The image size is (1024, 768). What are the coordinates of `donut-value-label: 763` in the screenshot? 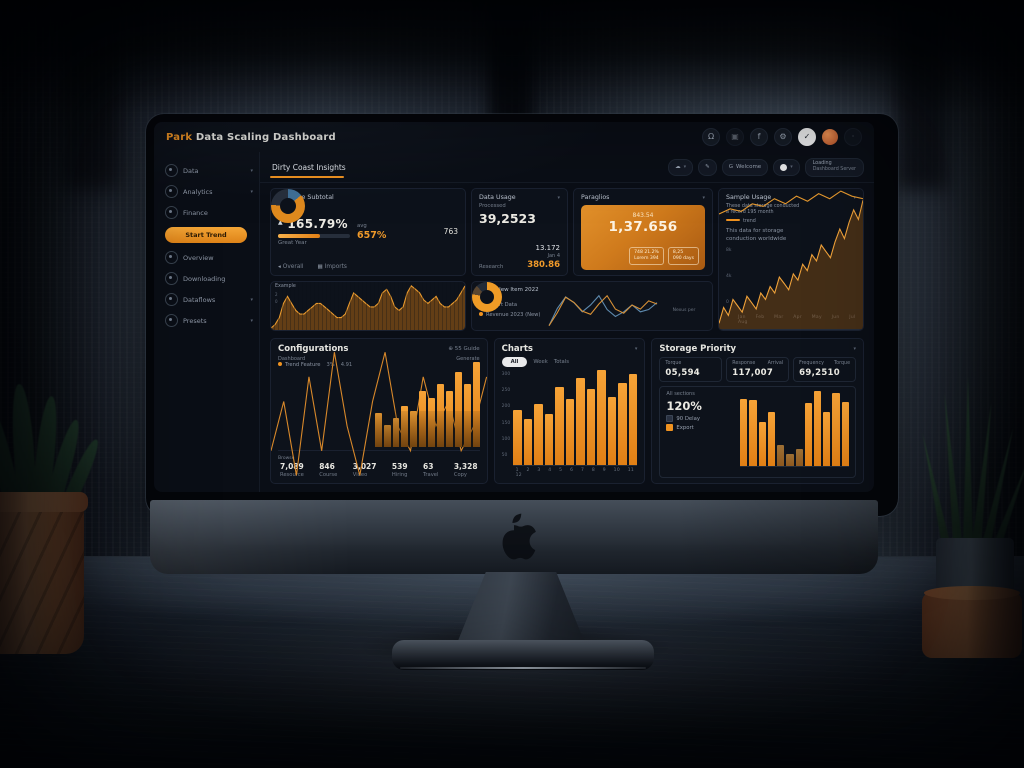 It's located at (450, 231).